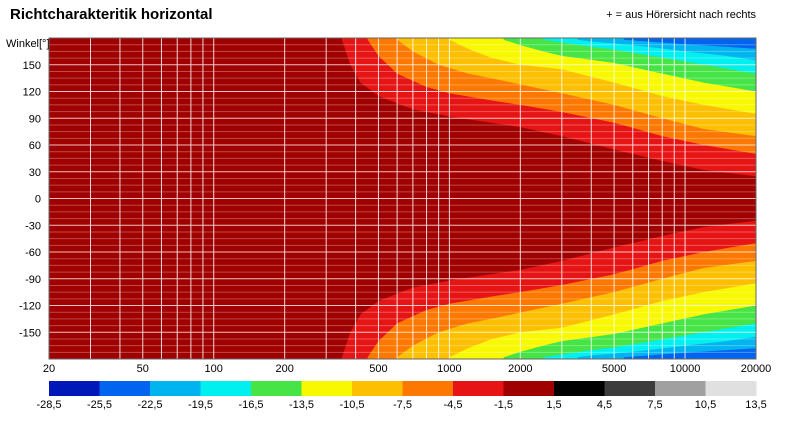 The height and width of the screenshot is (421, 800). What do you see at coordinates (28, 44) in the screenshot?
I see `y-axis-label: Winkel[°]` at bounding box center [28, 44].